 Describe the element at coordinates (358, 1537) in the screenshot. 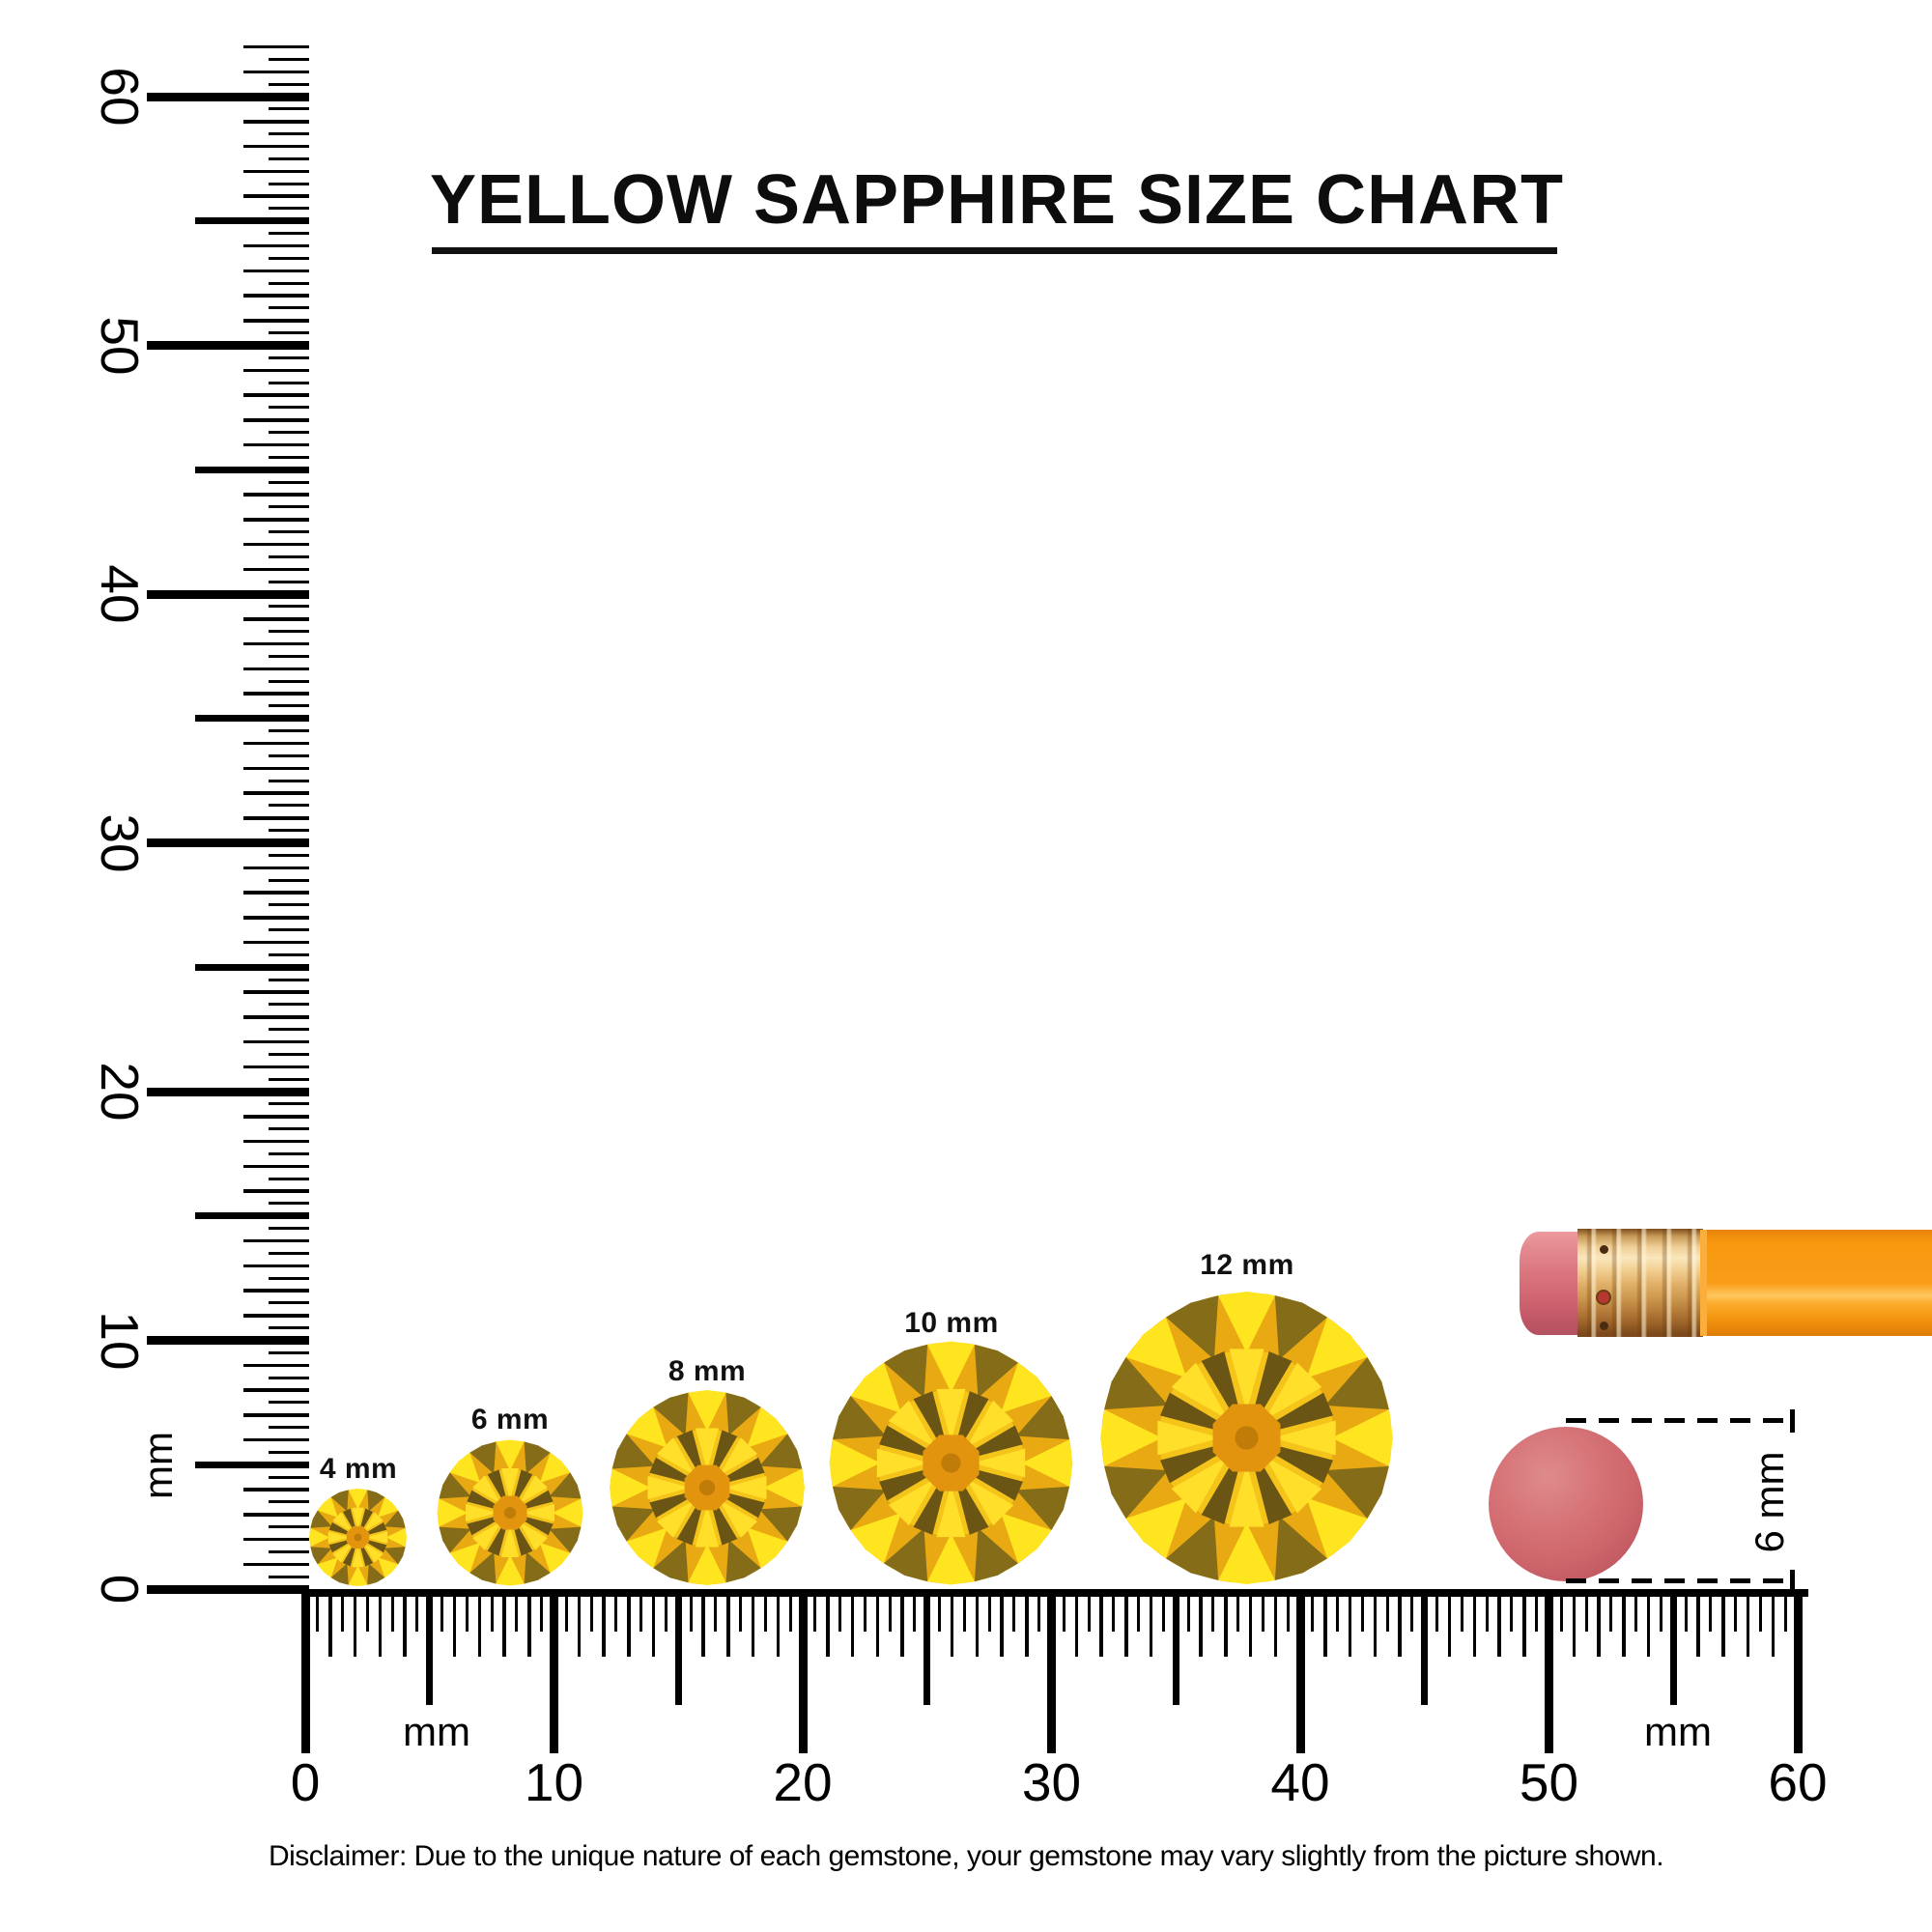

I see `gem-4mm` at that location.